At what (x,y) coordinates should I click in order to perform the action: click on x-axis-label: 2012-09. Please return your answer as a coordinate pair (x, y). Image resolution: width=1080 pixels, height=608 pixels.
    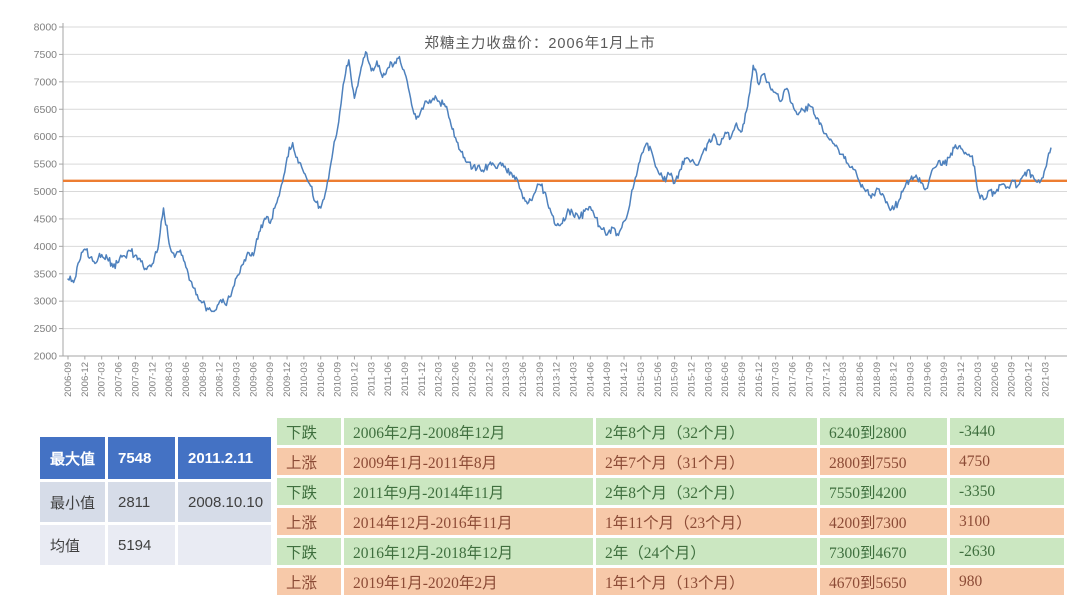
    Looking at the image, I should click on (472, 379).